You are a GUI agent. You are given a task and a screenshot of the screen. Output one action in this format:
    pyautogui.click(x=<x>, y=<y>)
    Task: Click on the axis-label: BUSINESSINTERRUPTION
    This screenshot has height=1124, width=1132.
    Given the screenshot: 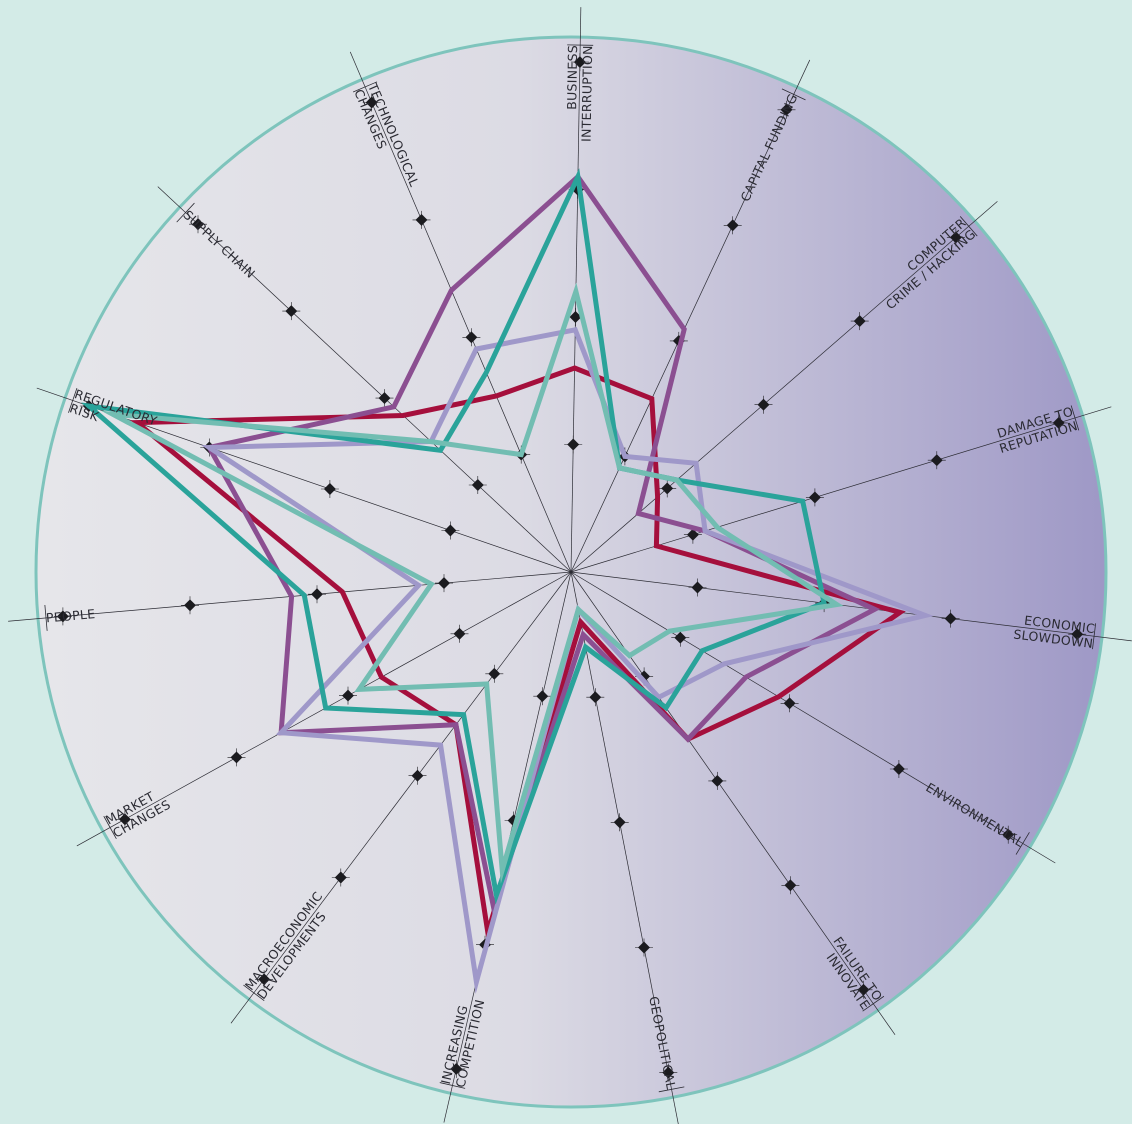 What is the action you would take?
    pyautogui.click(x=580, y=93)
    